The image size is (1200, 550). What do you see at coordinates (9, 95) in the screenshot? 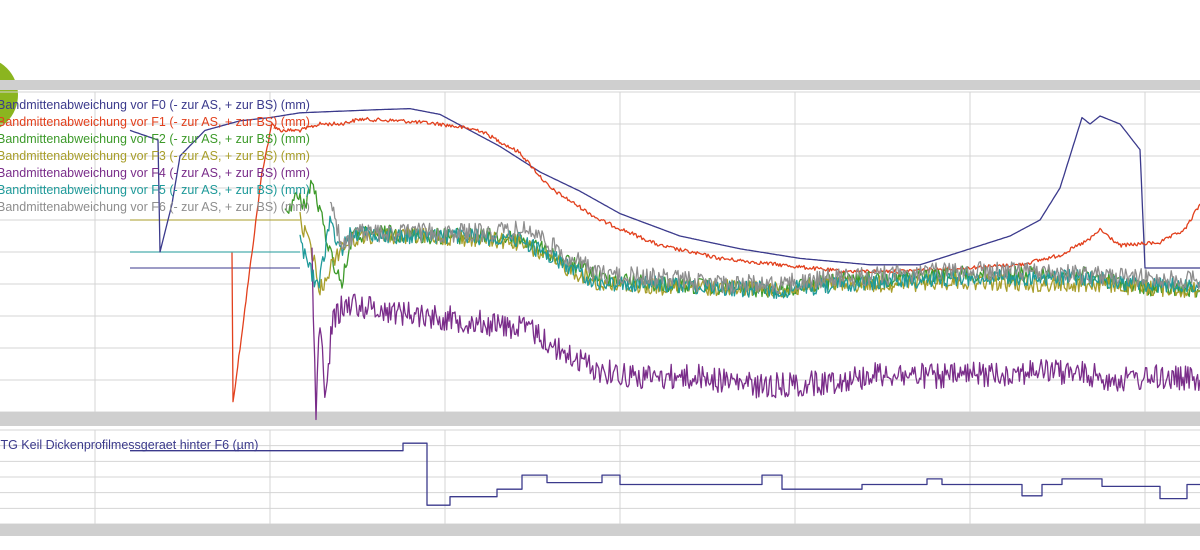
I see `accent-circle` at bounding box center [9, 95].